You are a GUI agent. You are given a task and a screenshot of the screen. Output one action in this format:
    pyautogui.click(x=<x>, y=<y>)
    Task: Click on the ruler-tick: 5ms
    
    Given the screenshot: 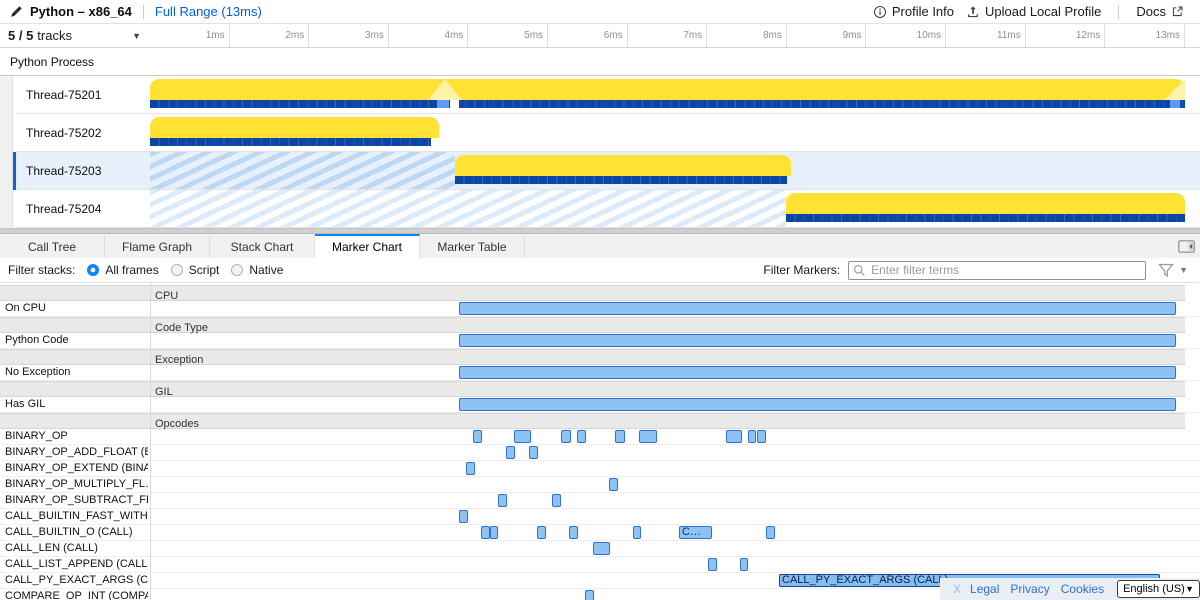 What is the action you would take?
    pyautogui.click(x=508, y=35)
    